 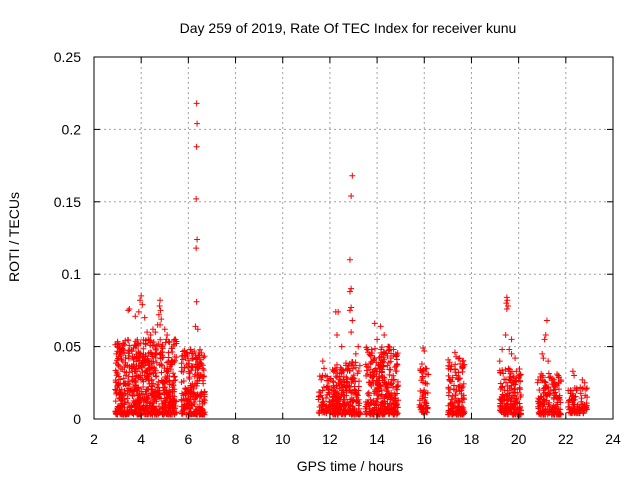 I want to click on y-tick-label: 0.15, so click(x=67, y=202).